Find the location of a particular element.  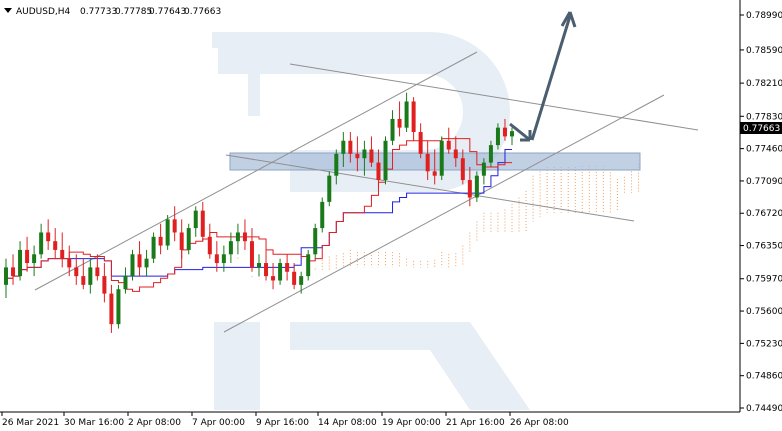

x-tick-label: 9 Apr 16:00 is located at coordinates (282, 423).